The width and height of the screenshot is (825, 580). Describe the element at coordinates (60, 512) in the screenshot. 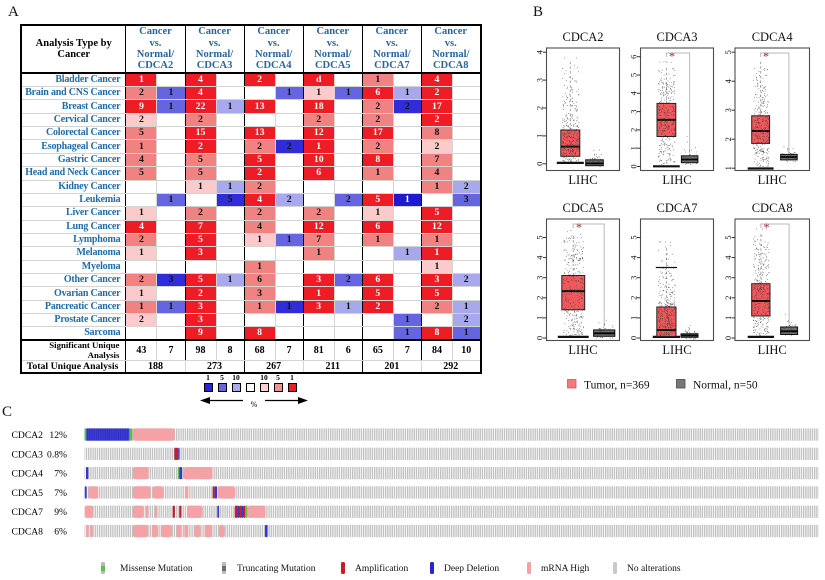

I see `svg-text: 9%` at that location.